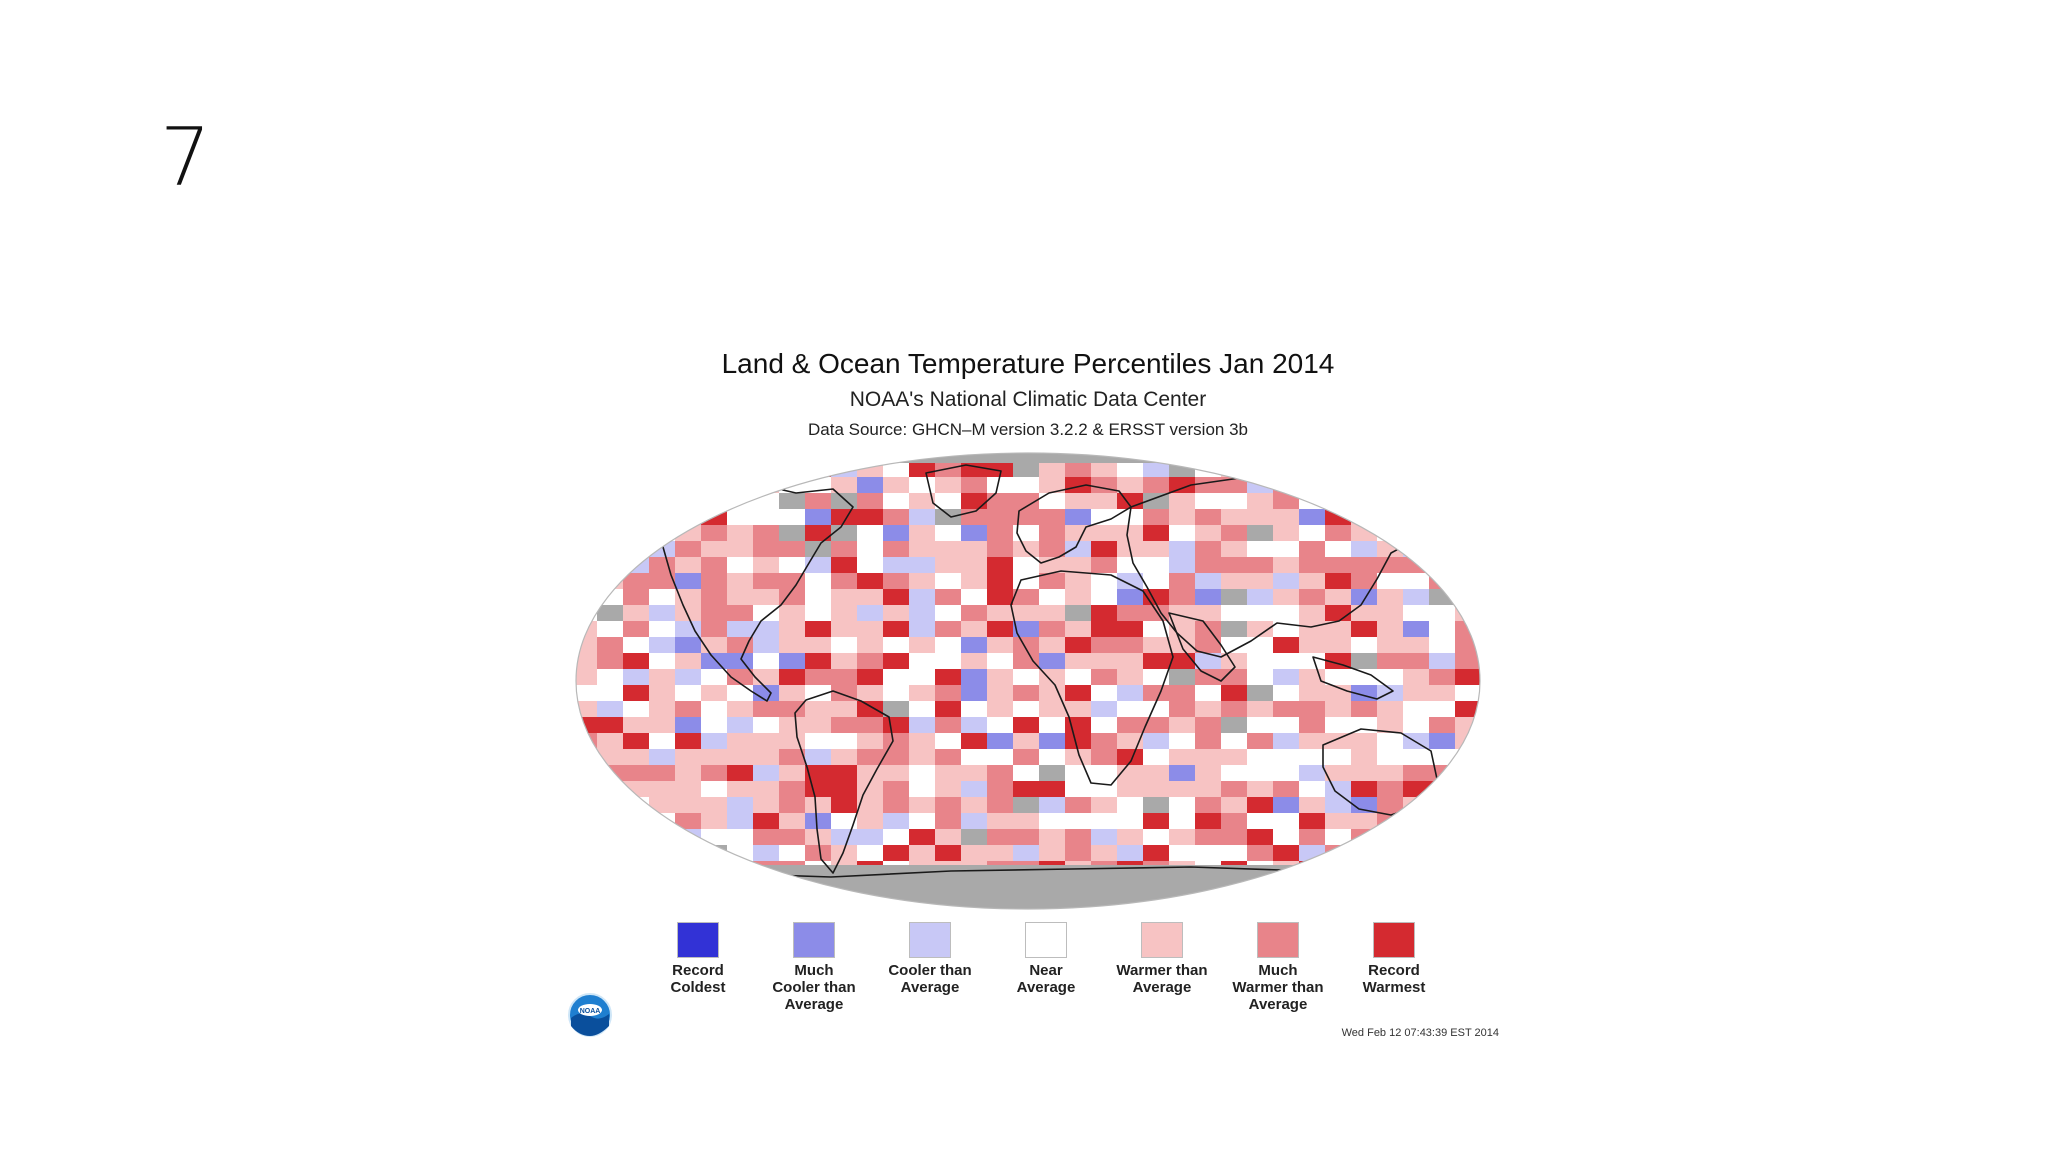 This screenshot has height=1152, width=2048. I want to click on legend-label: Warmer than Average, so click(1162, 979).